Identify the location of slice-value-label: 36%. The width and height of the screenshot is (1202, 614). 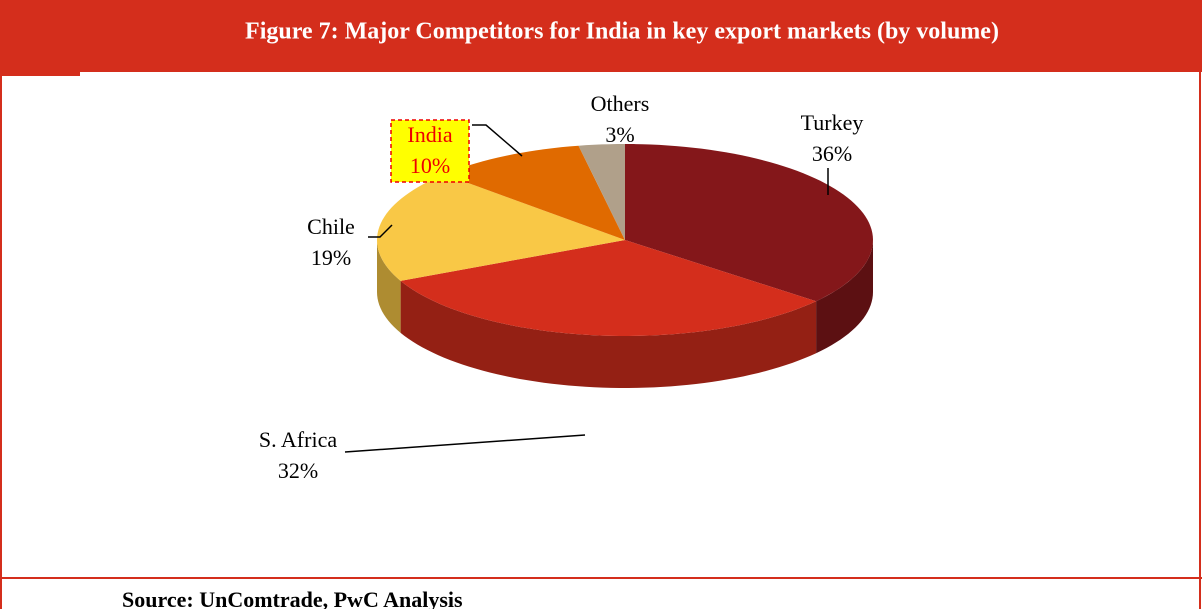
(832, 153).